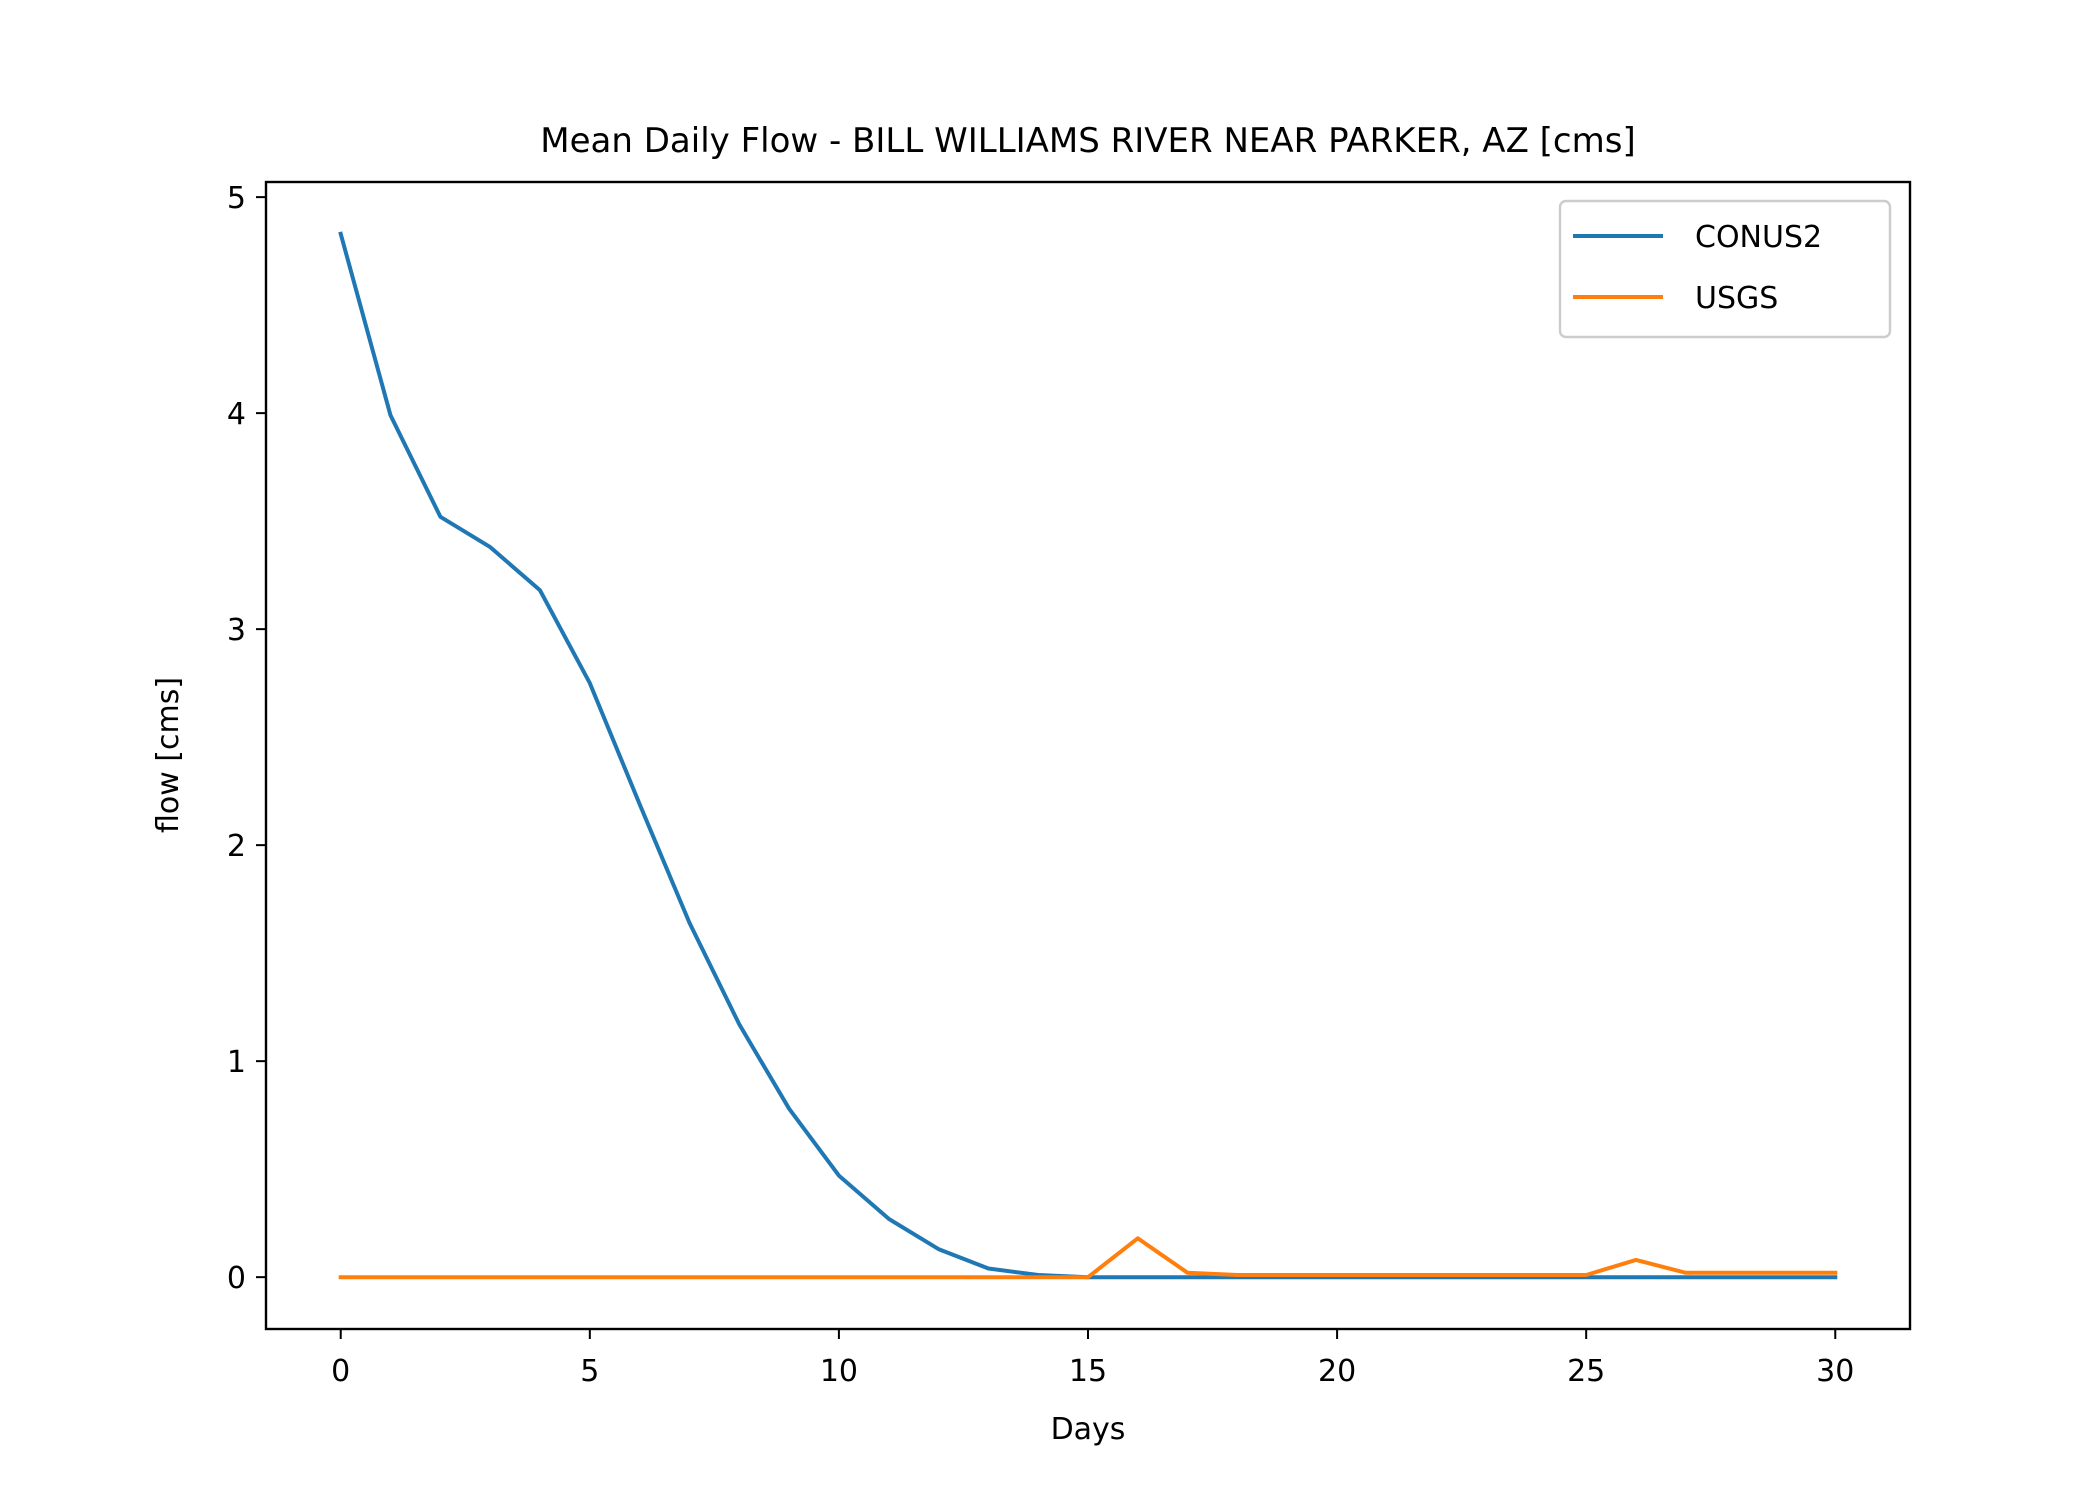 The height and width of the screenshot is (1500, 2100). What do you see at coordinates (1586, 1371) in the screenshot?
I see `x-tick-label: 25` at bounding box center [1586, 1371].